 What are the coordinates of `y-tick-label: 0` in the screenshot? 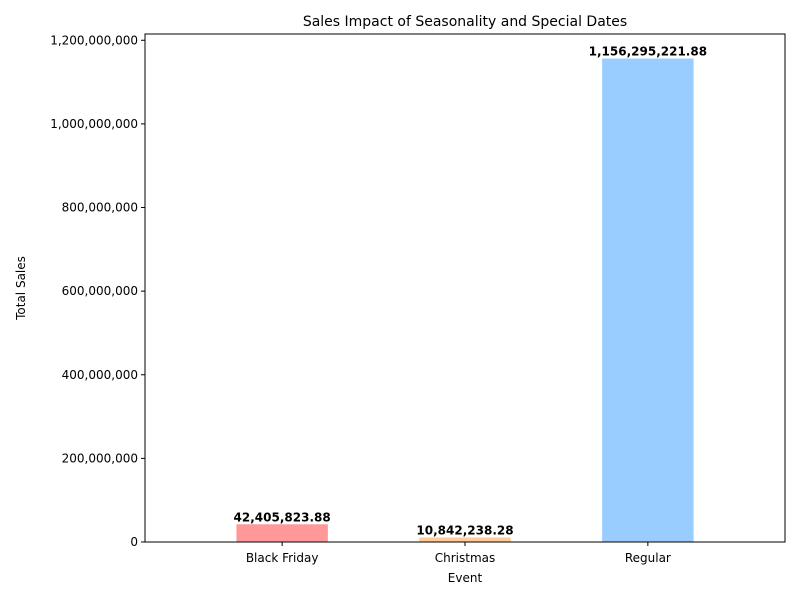 It's located at (134, 542).